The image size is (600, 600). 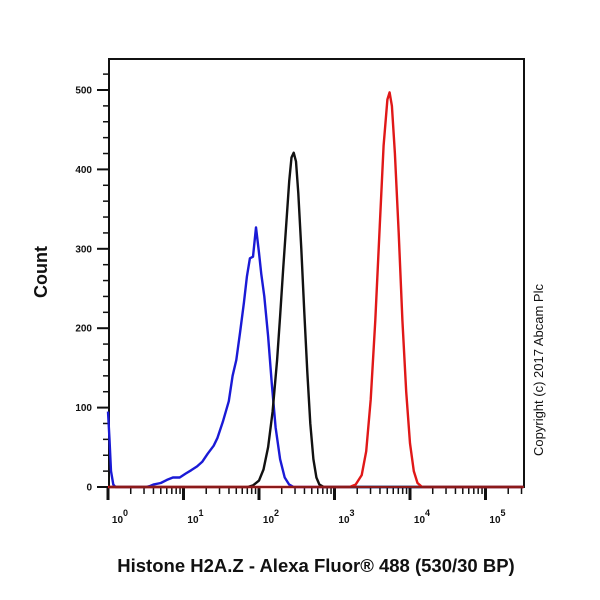 What do you see at coordinates (83, 408) in the screenshot?
I see `y-tick-label: 100` at bounding box center [83, 408].